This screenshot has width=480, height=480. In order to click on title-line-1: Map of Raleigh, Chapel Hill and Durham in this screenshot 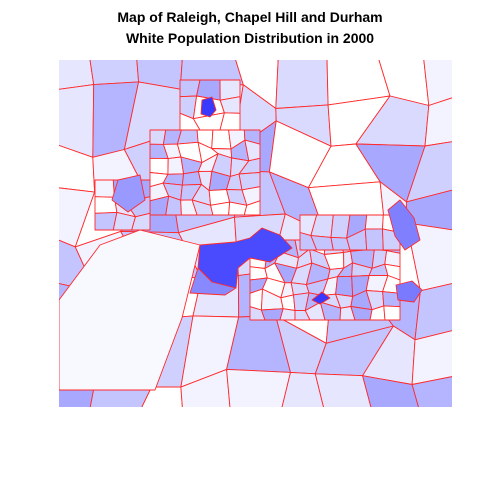, I will do `click(249, 17)`.